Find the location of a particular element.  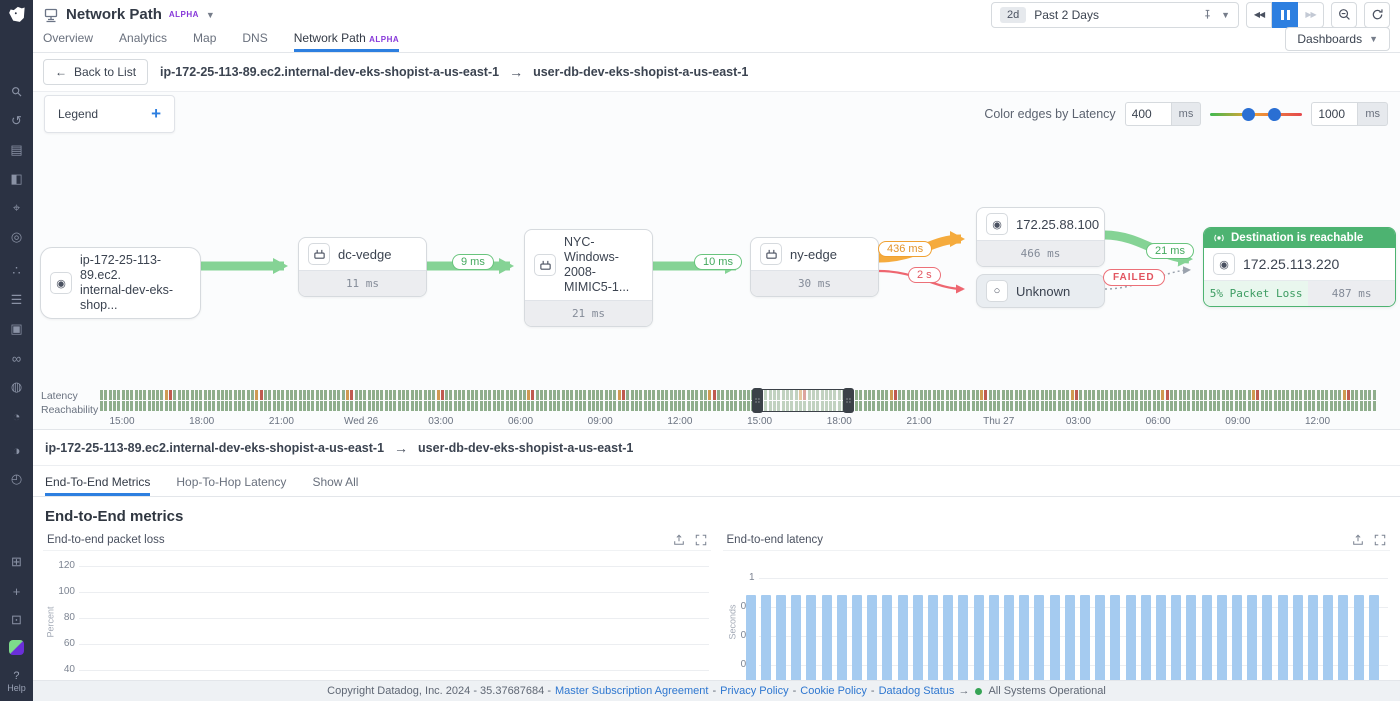

dashboards-button: Dashboards ▼ is located at coordinates (1337, 39).